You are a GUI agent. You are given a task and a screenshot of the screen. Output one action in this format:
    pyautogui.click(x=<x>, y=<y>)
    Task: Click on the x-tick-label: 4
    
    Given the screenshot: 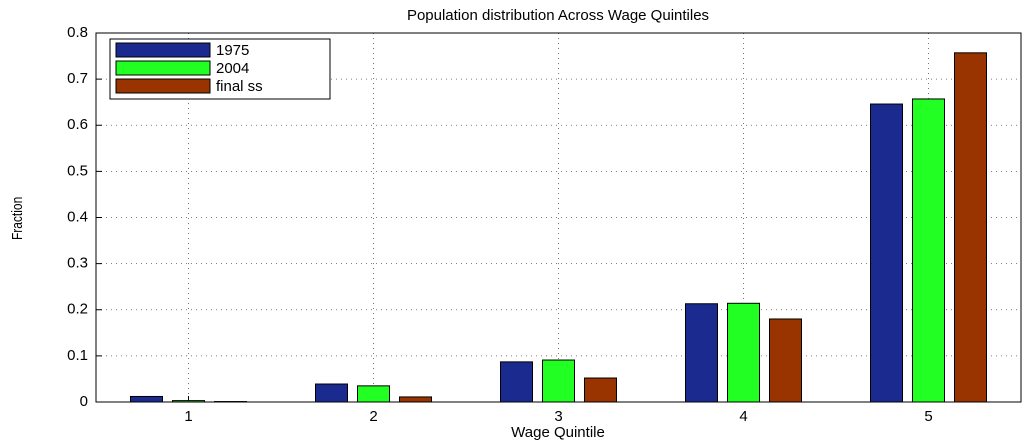 What is the action you would take?
    pyautogui.click(x=743, y=416)
    